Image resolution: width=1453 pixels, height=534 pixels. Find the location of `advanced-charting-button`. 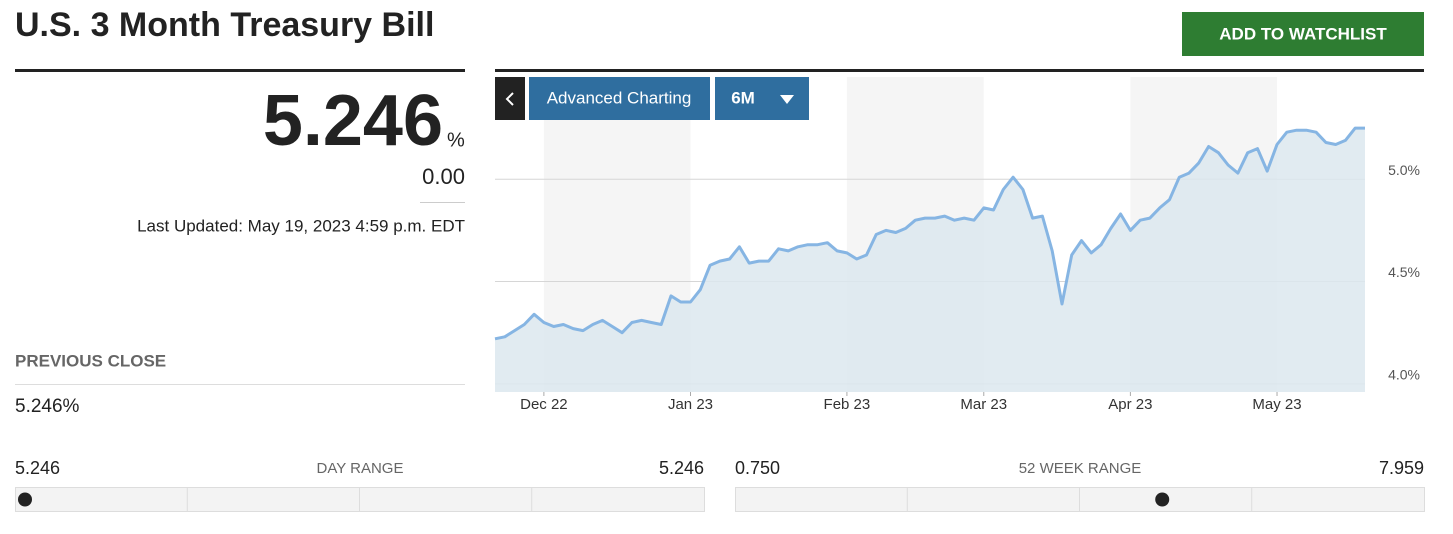

advanced-charting-button is located at coordinates (619, 98).